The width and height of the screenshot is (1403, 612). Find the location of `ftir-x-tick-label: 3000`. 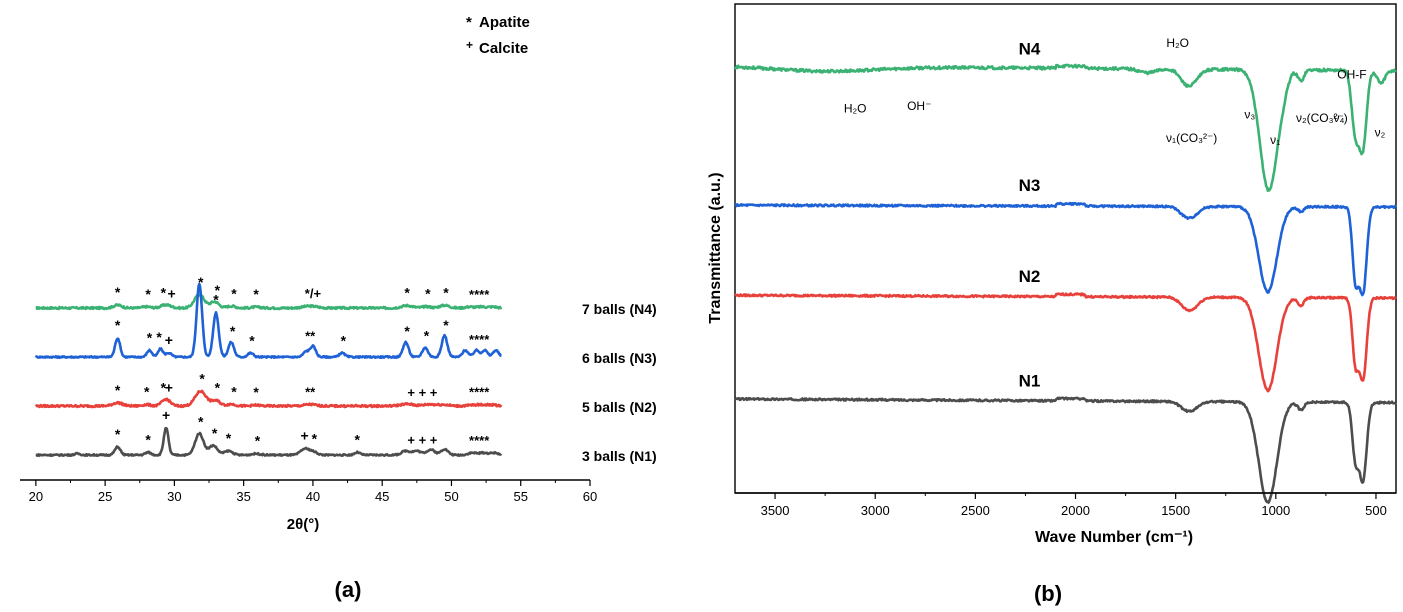

ftir-x-tick-label: 3000 is located at coordinates (875, 510).